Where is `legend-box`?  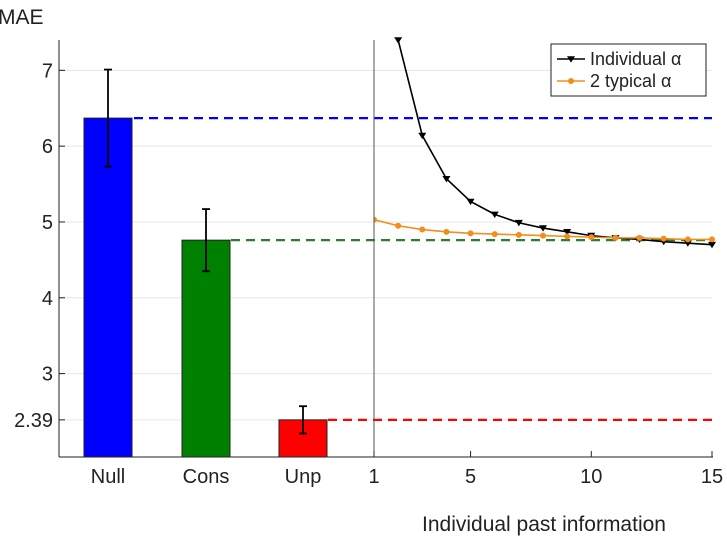
legend-box is located at coordinates (628, 70).